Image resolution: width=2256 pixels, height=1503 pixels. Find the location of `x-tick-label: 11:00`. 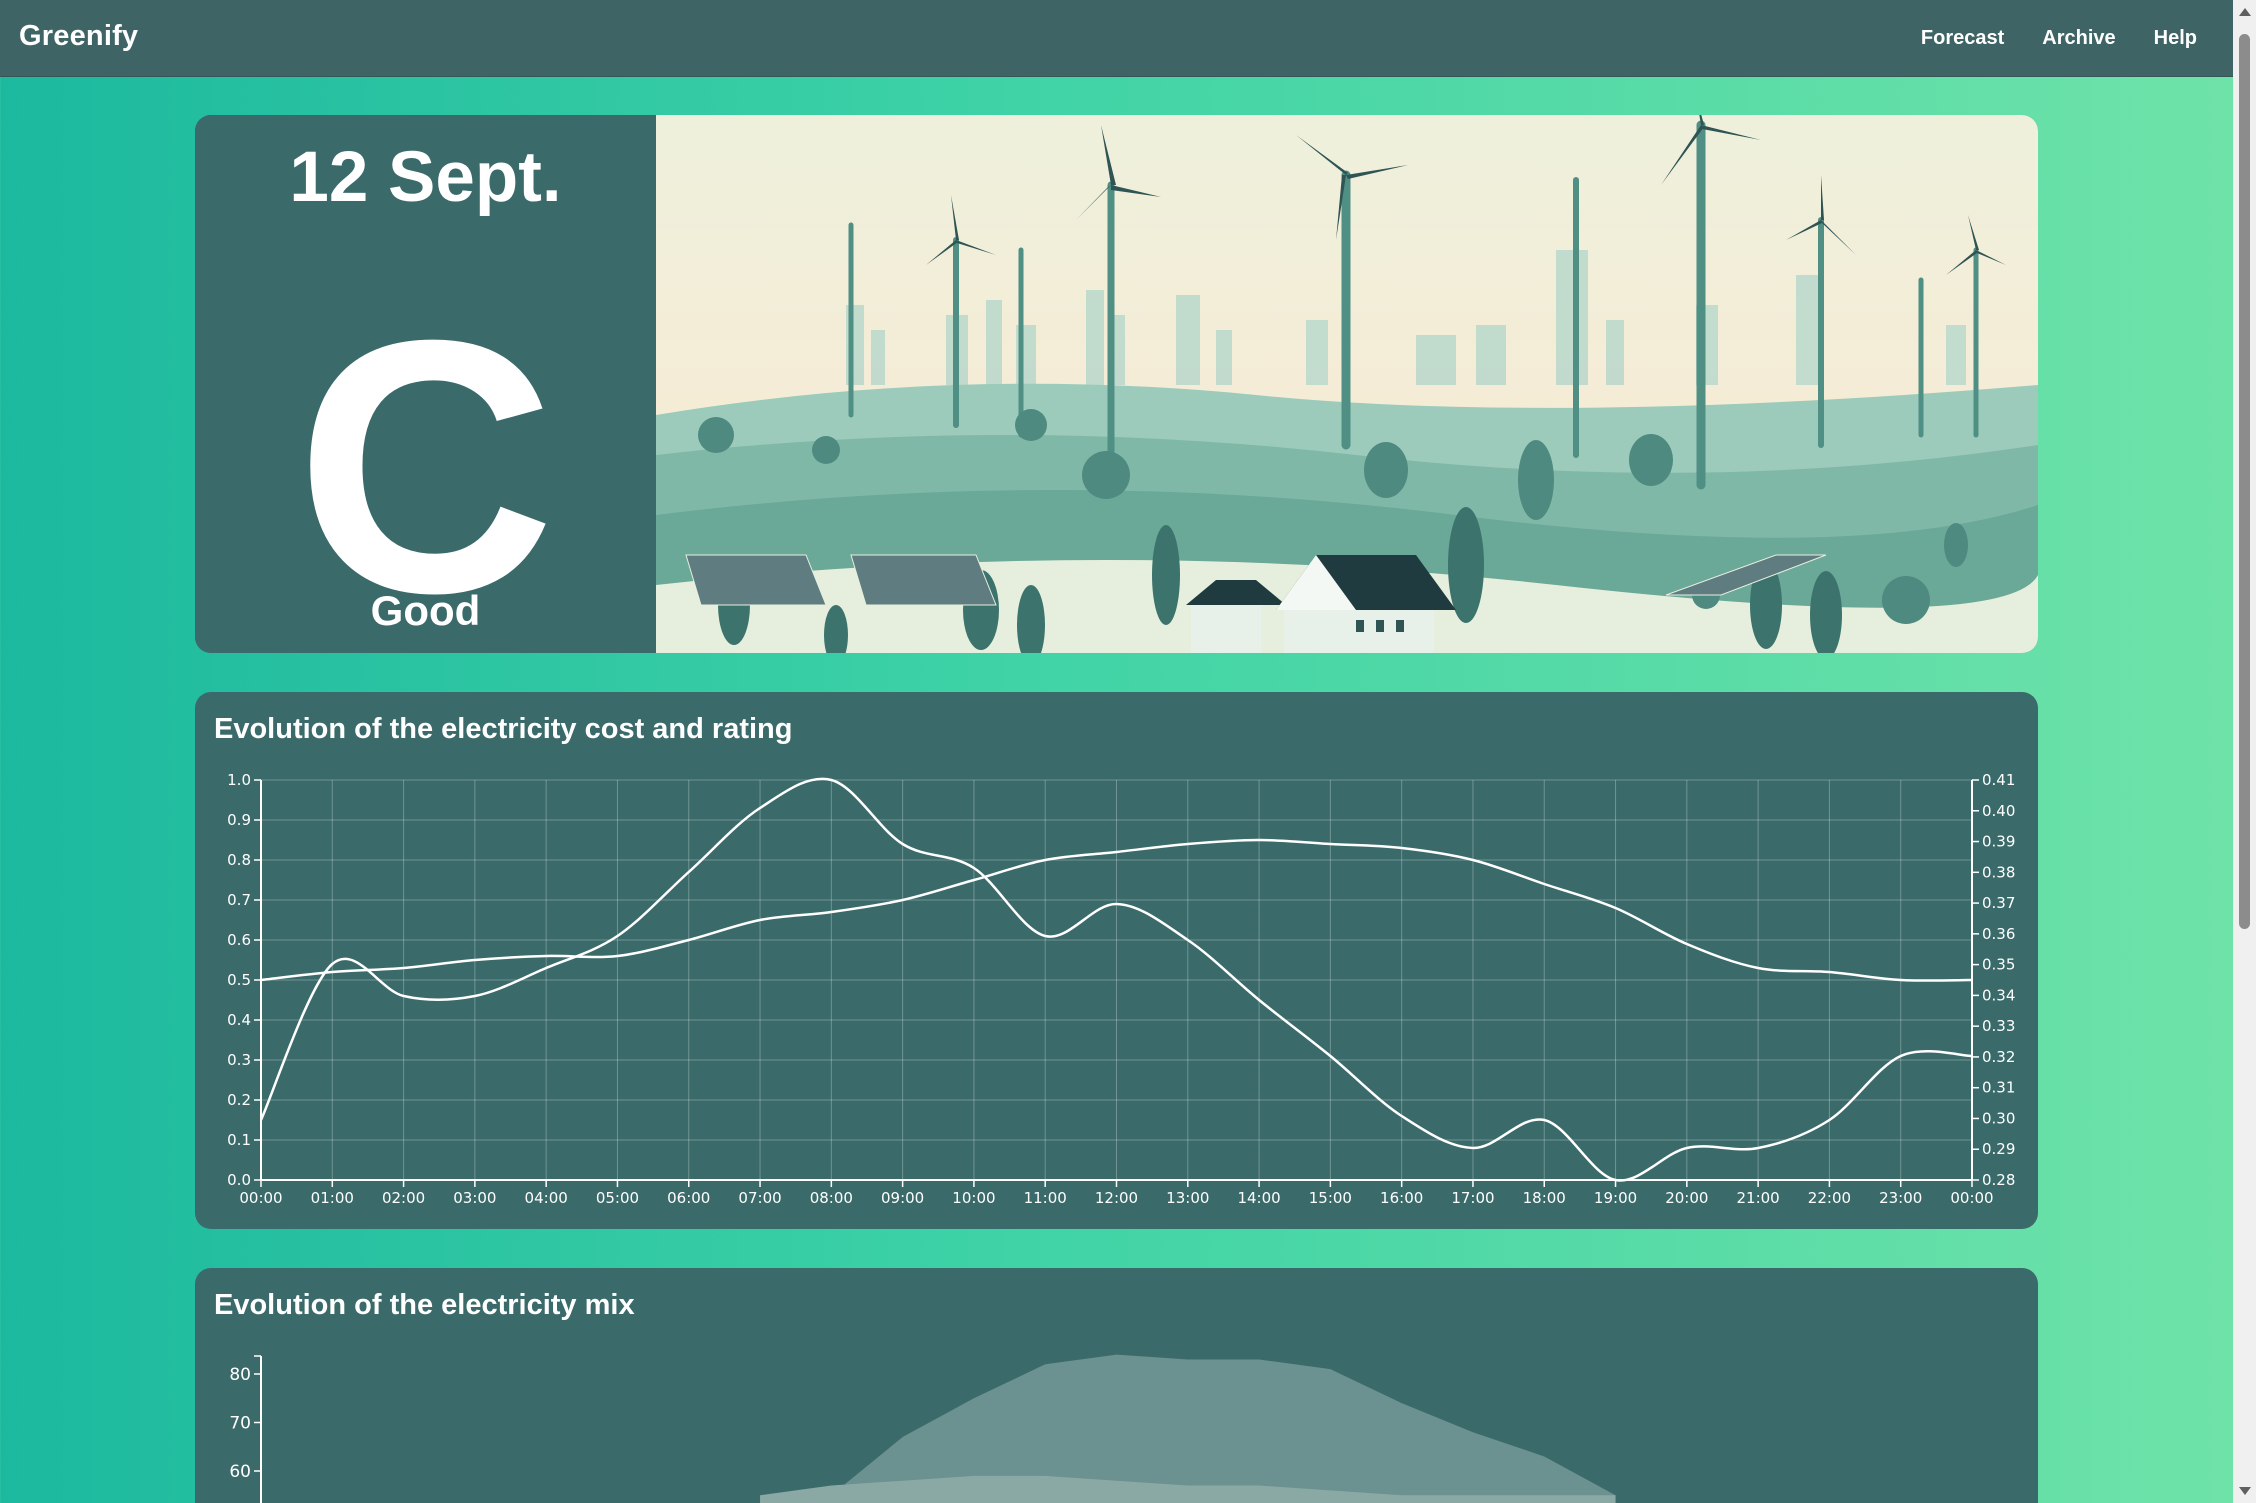

x-tick-label: 11:00 is located at coordinates (1045, 1198).